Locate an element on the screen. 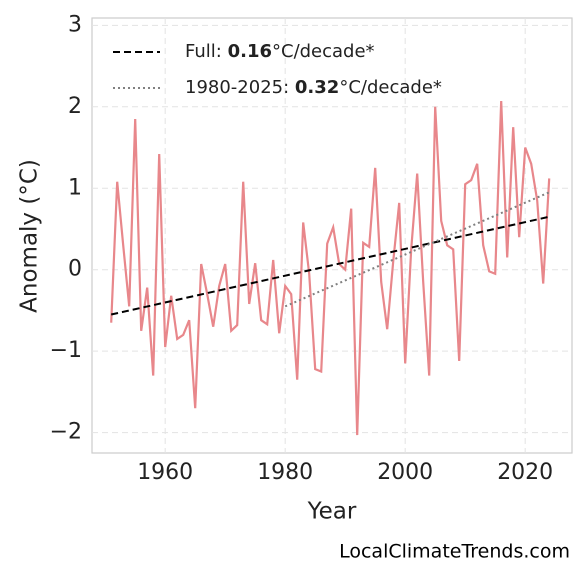 The image size is (585, 579). y-tick-label: 1 is located at coordinates (75, 187).